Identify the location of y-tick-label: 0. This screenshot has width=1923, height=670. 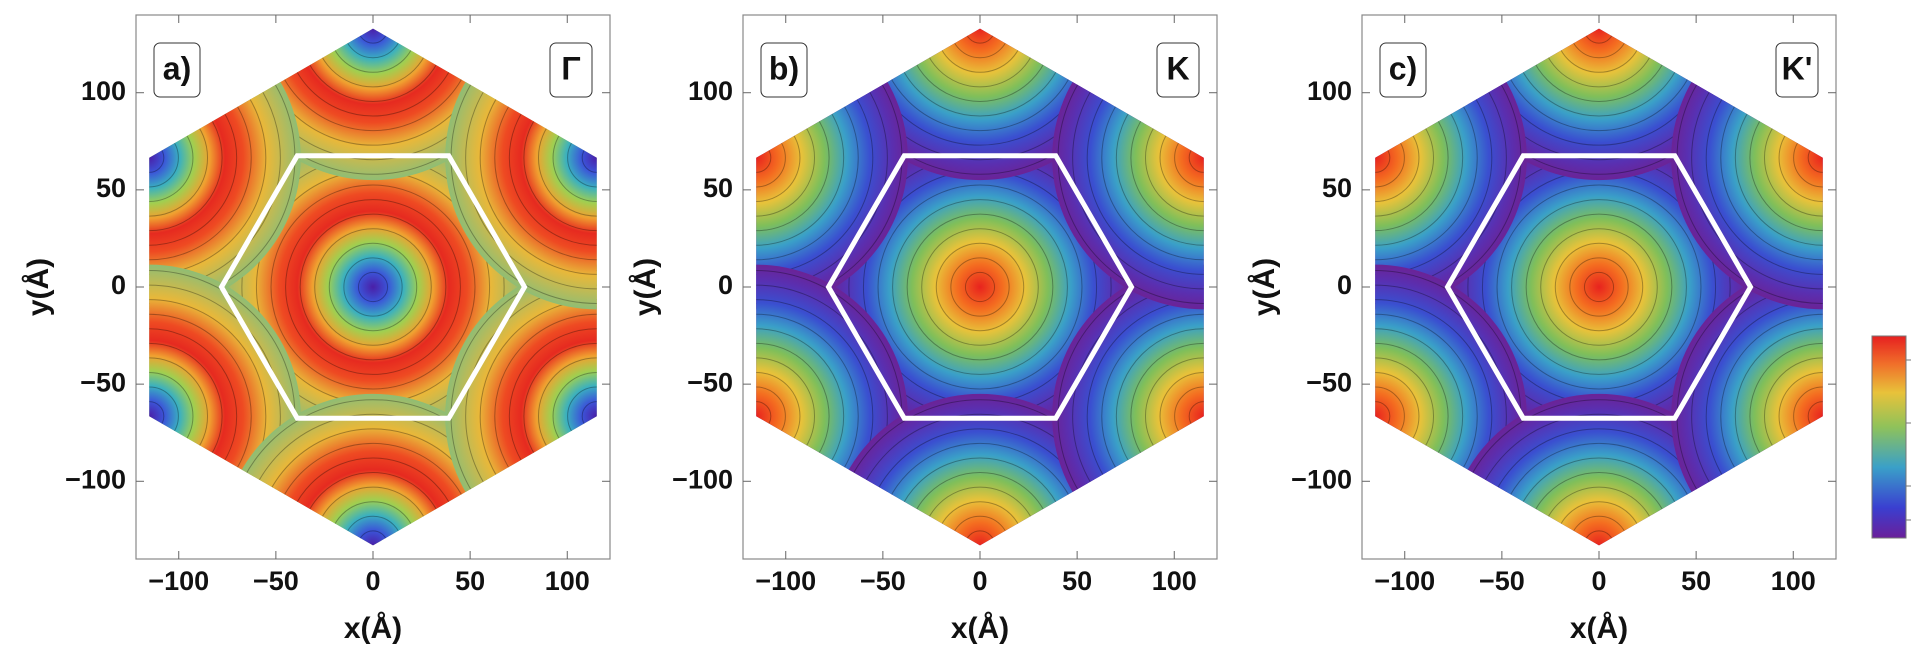
(118, 285).